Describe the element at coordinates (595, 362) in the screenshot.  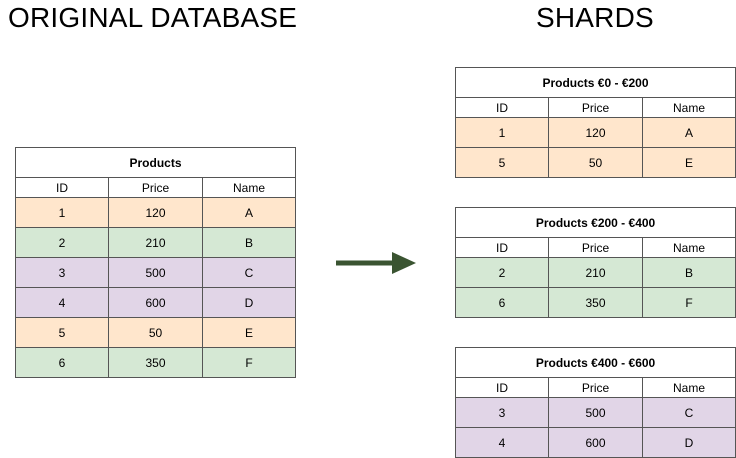
I see `table-title: Products €400 - €600` at that location.